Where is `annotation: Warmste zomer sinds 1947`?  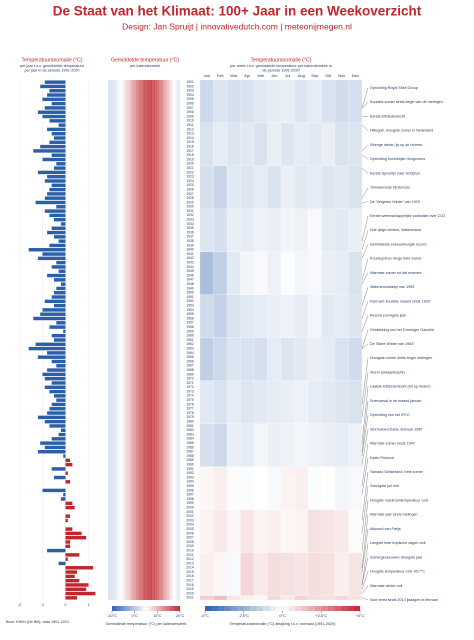
annotation: Warmste zomer sinds 1947 is located at coordinates (392, 444).